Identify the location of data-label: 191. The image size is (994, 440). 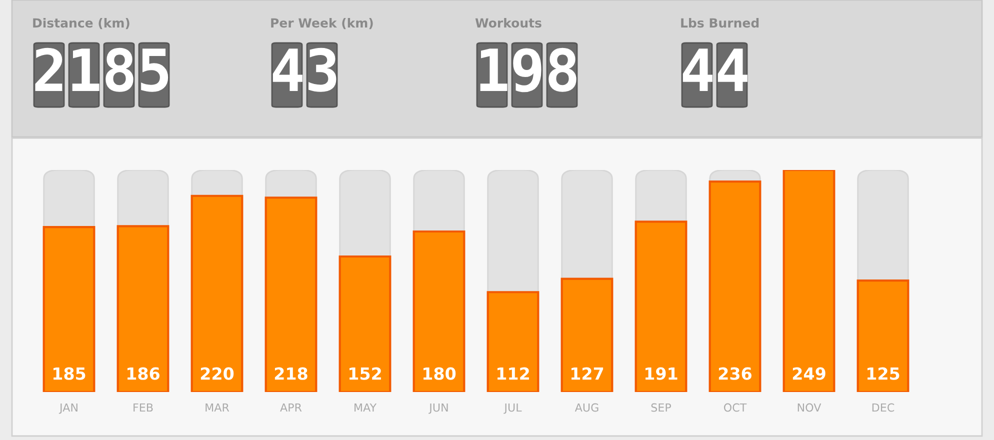
(661, 373).